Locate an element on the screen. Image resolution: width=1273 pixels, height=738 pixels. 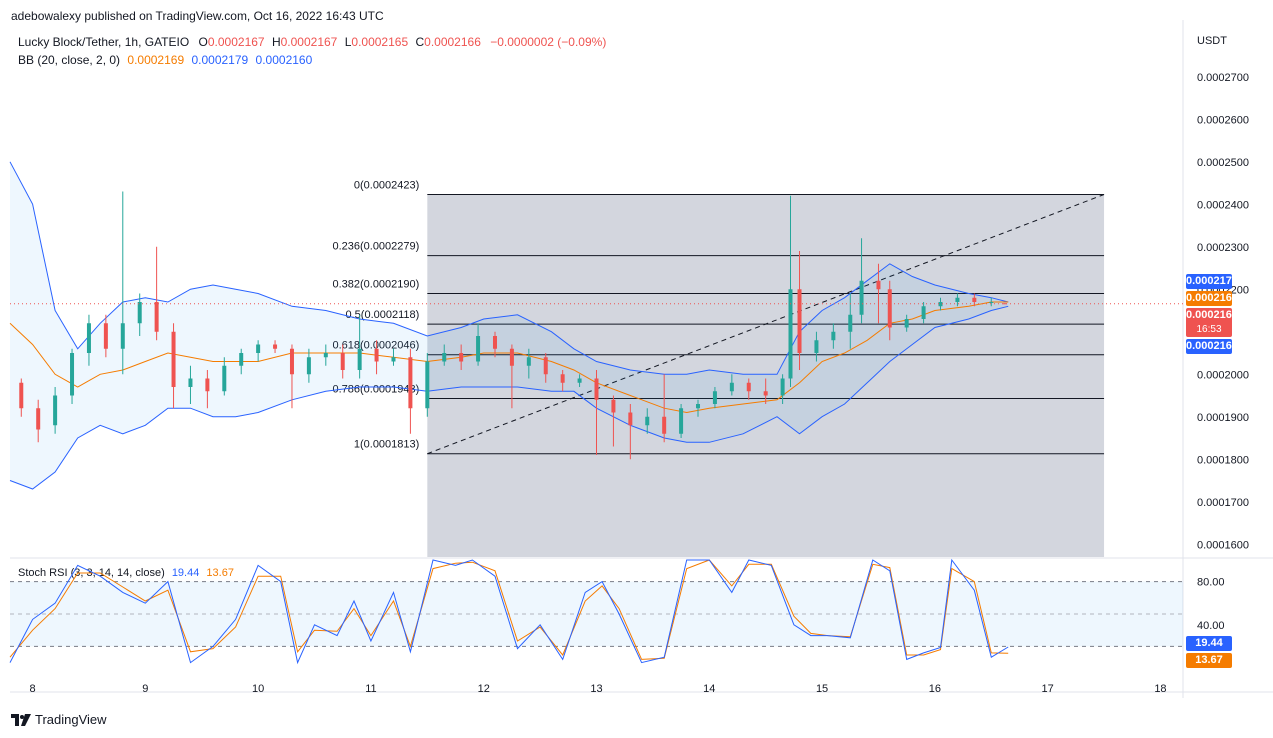
stoch-rsi-pane: 80.00 40.00 is located at coordinates (617, 611).